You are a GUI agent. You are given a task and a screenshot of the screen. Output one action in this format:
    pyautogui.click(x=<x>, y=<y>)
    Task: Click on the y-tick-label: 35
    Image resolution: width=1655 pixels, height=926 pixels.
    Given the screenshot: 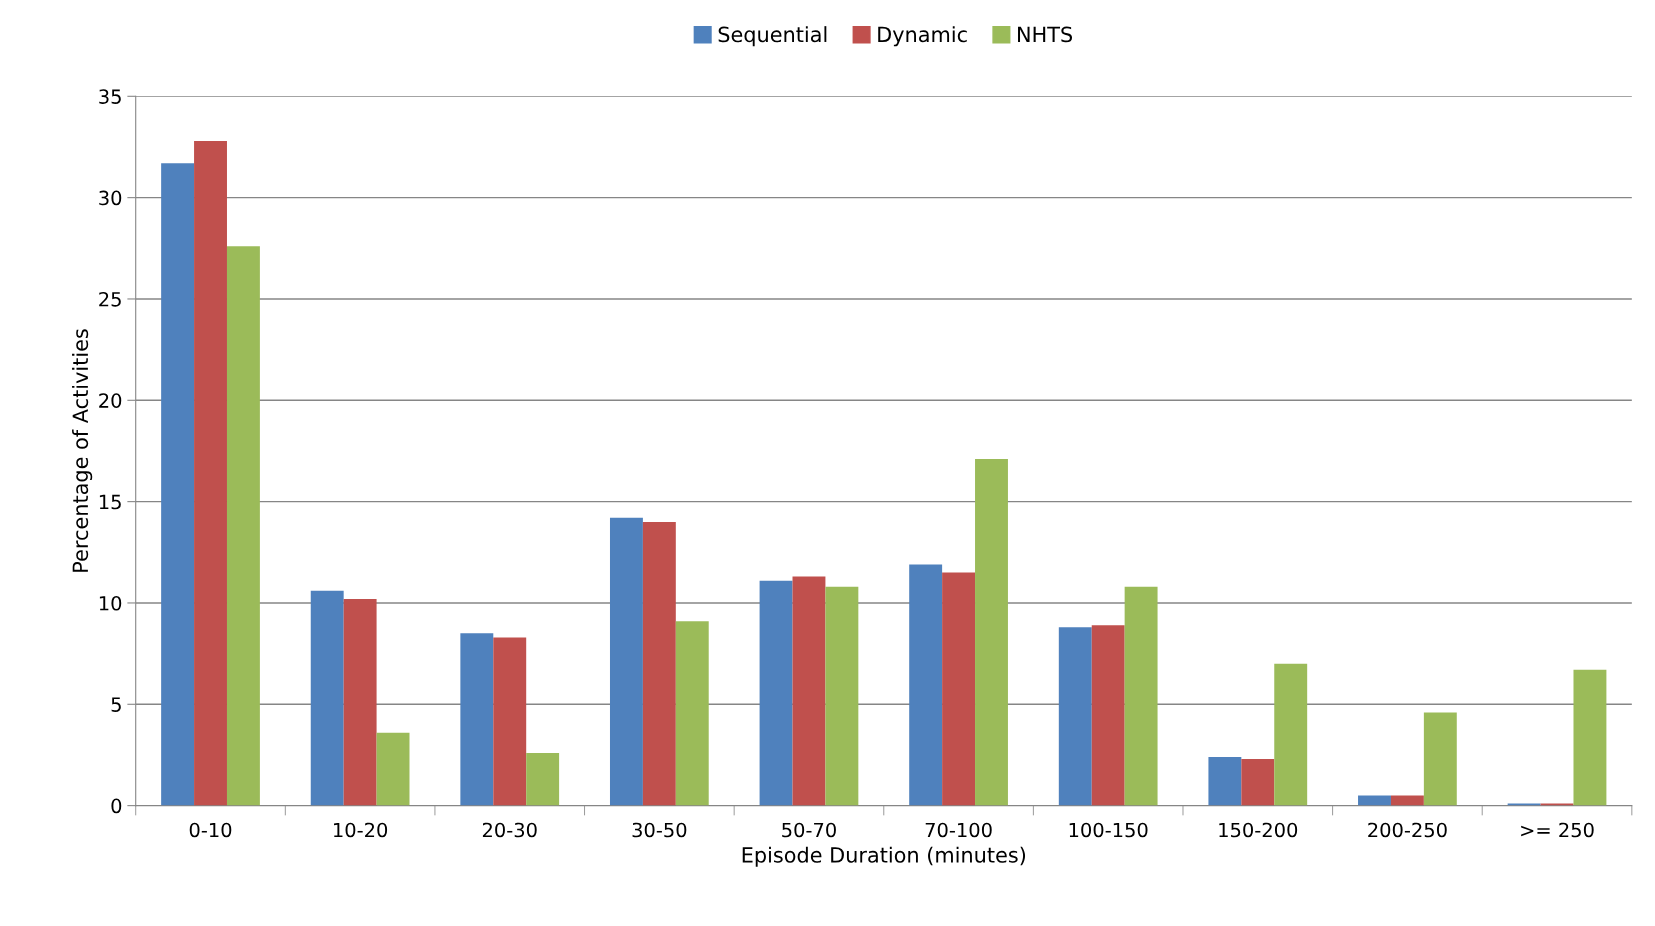 What is the action you would take?
    pyautogui.click(x=110, y=96)
    